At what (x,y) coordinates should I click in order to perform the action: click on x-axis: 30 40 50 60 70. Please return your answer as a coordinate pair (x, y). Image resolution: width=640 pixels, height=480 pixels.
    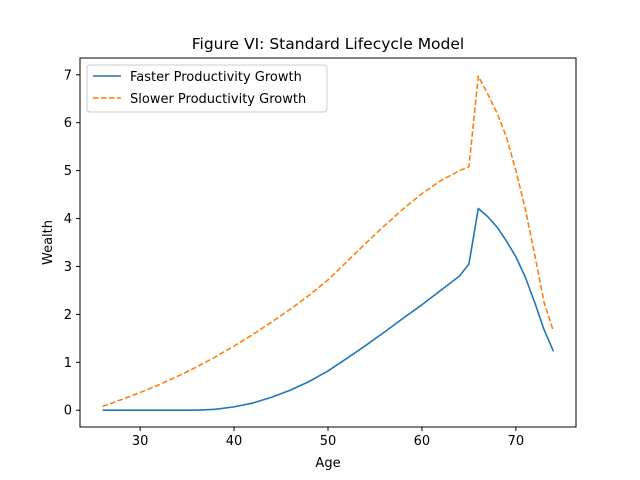
    Looking at the image, I should click on (328, 438).